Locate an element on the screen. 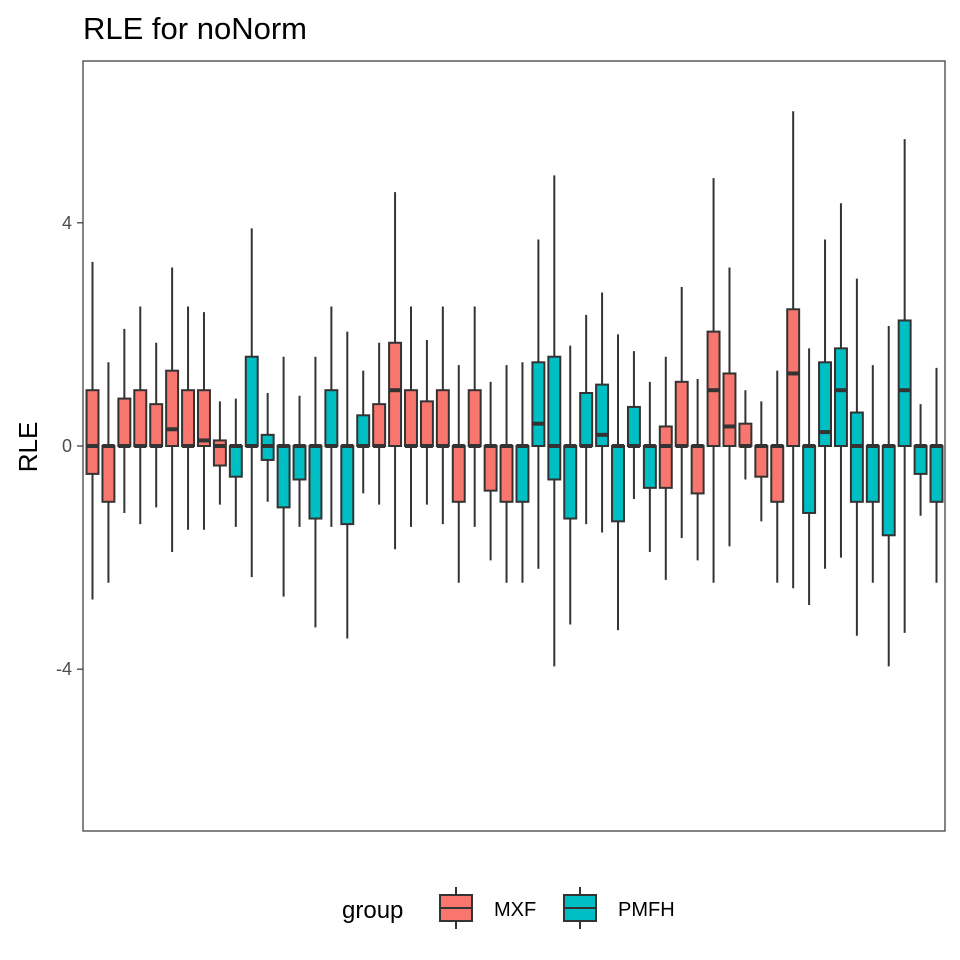  box-36-pmfh is located at coordinates (649, 467).